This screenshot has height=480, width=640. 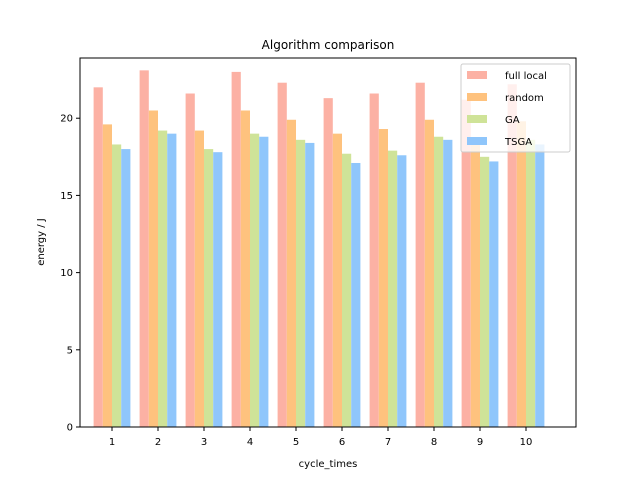 What do you see at coordinates (342, 442) in the screenshot?
I see `x-tick-label: 6` at bounding box center [342, 442].